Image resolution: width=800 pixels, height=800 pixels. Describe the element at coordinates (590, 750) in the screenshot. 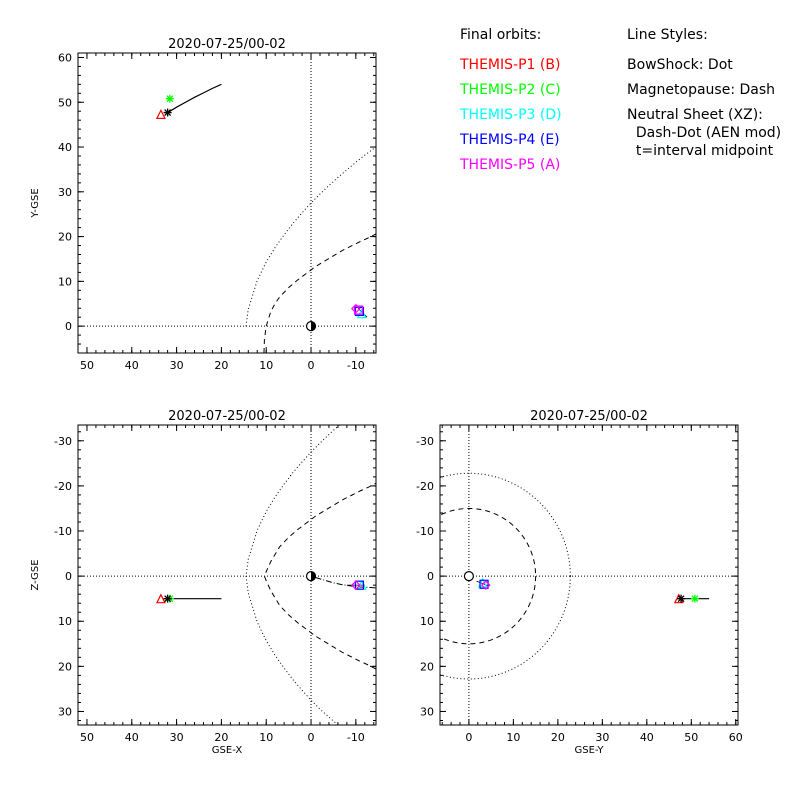

I see `x-axis-label: GSE-Y` at that location.